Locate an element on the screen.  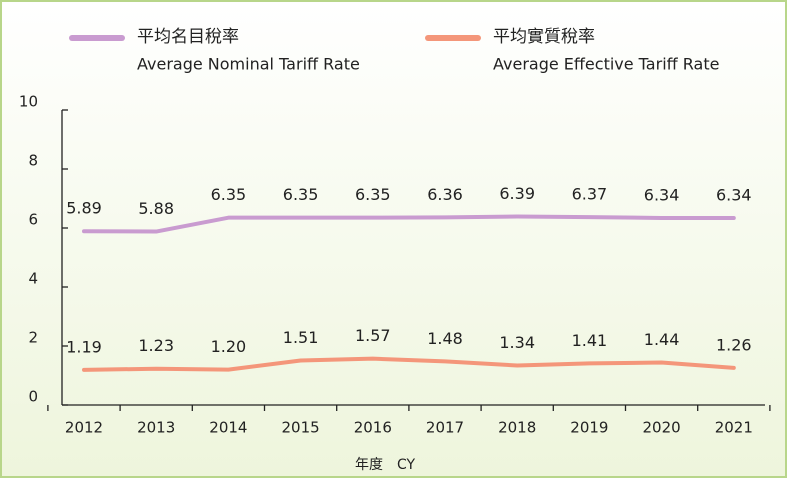
x-tick-label: 2020 is located at coordinates (662, 428).